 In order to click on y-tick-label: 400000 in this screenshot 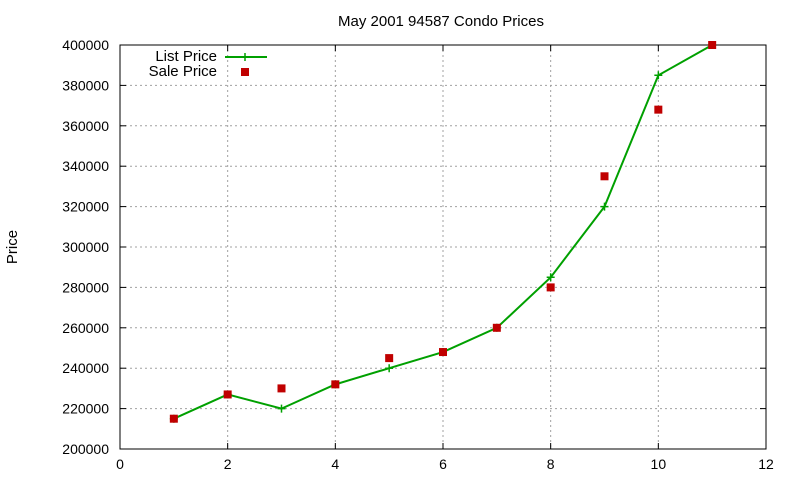, I will do `click(85, 45)`.